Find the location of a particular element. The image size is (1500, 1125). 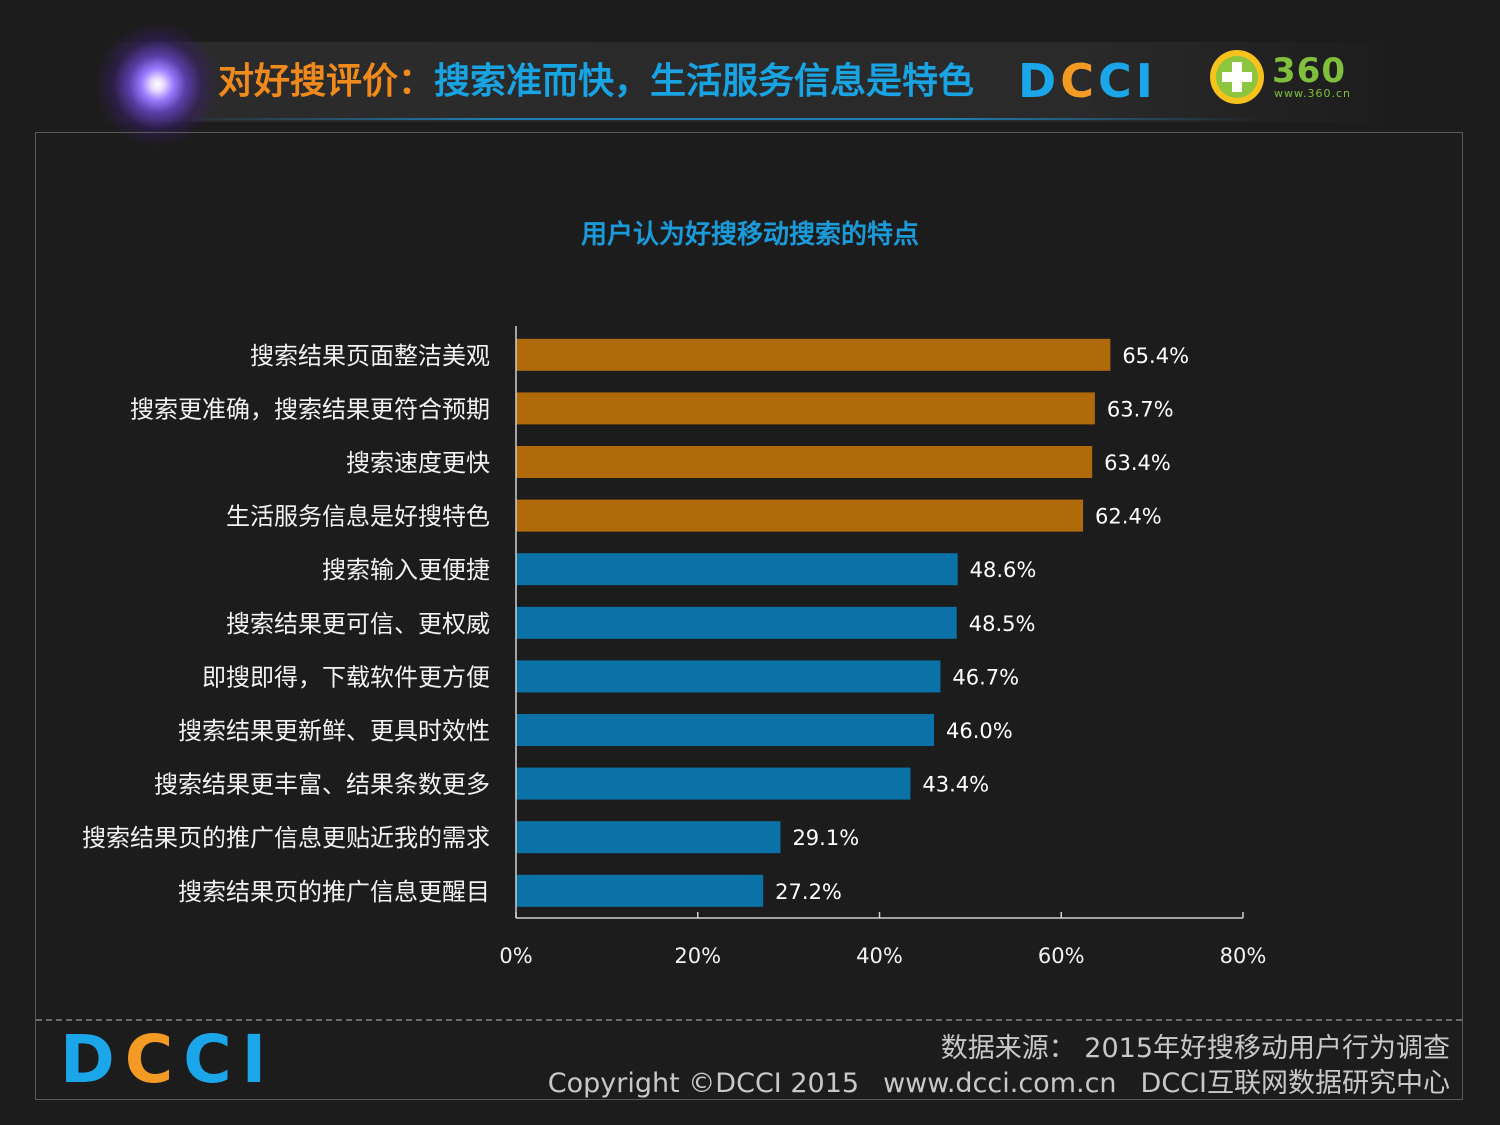

dcci-logo-footer-text: DCCI is located at coordinates (168, 1058).